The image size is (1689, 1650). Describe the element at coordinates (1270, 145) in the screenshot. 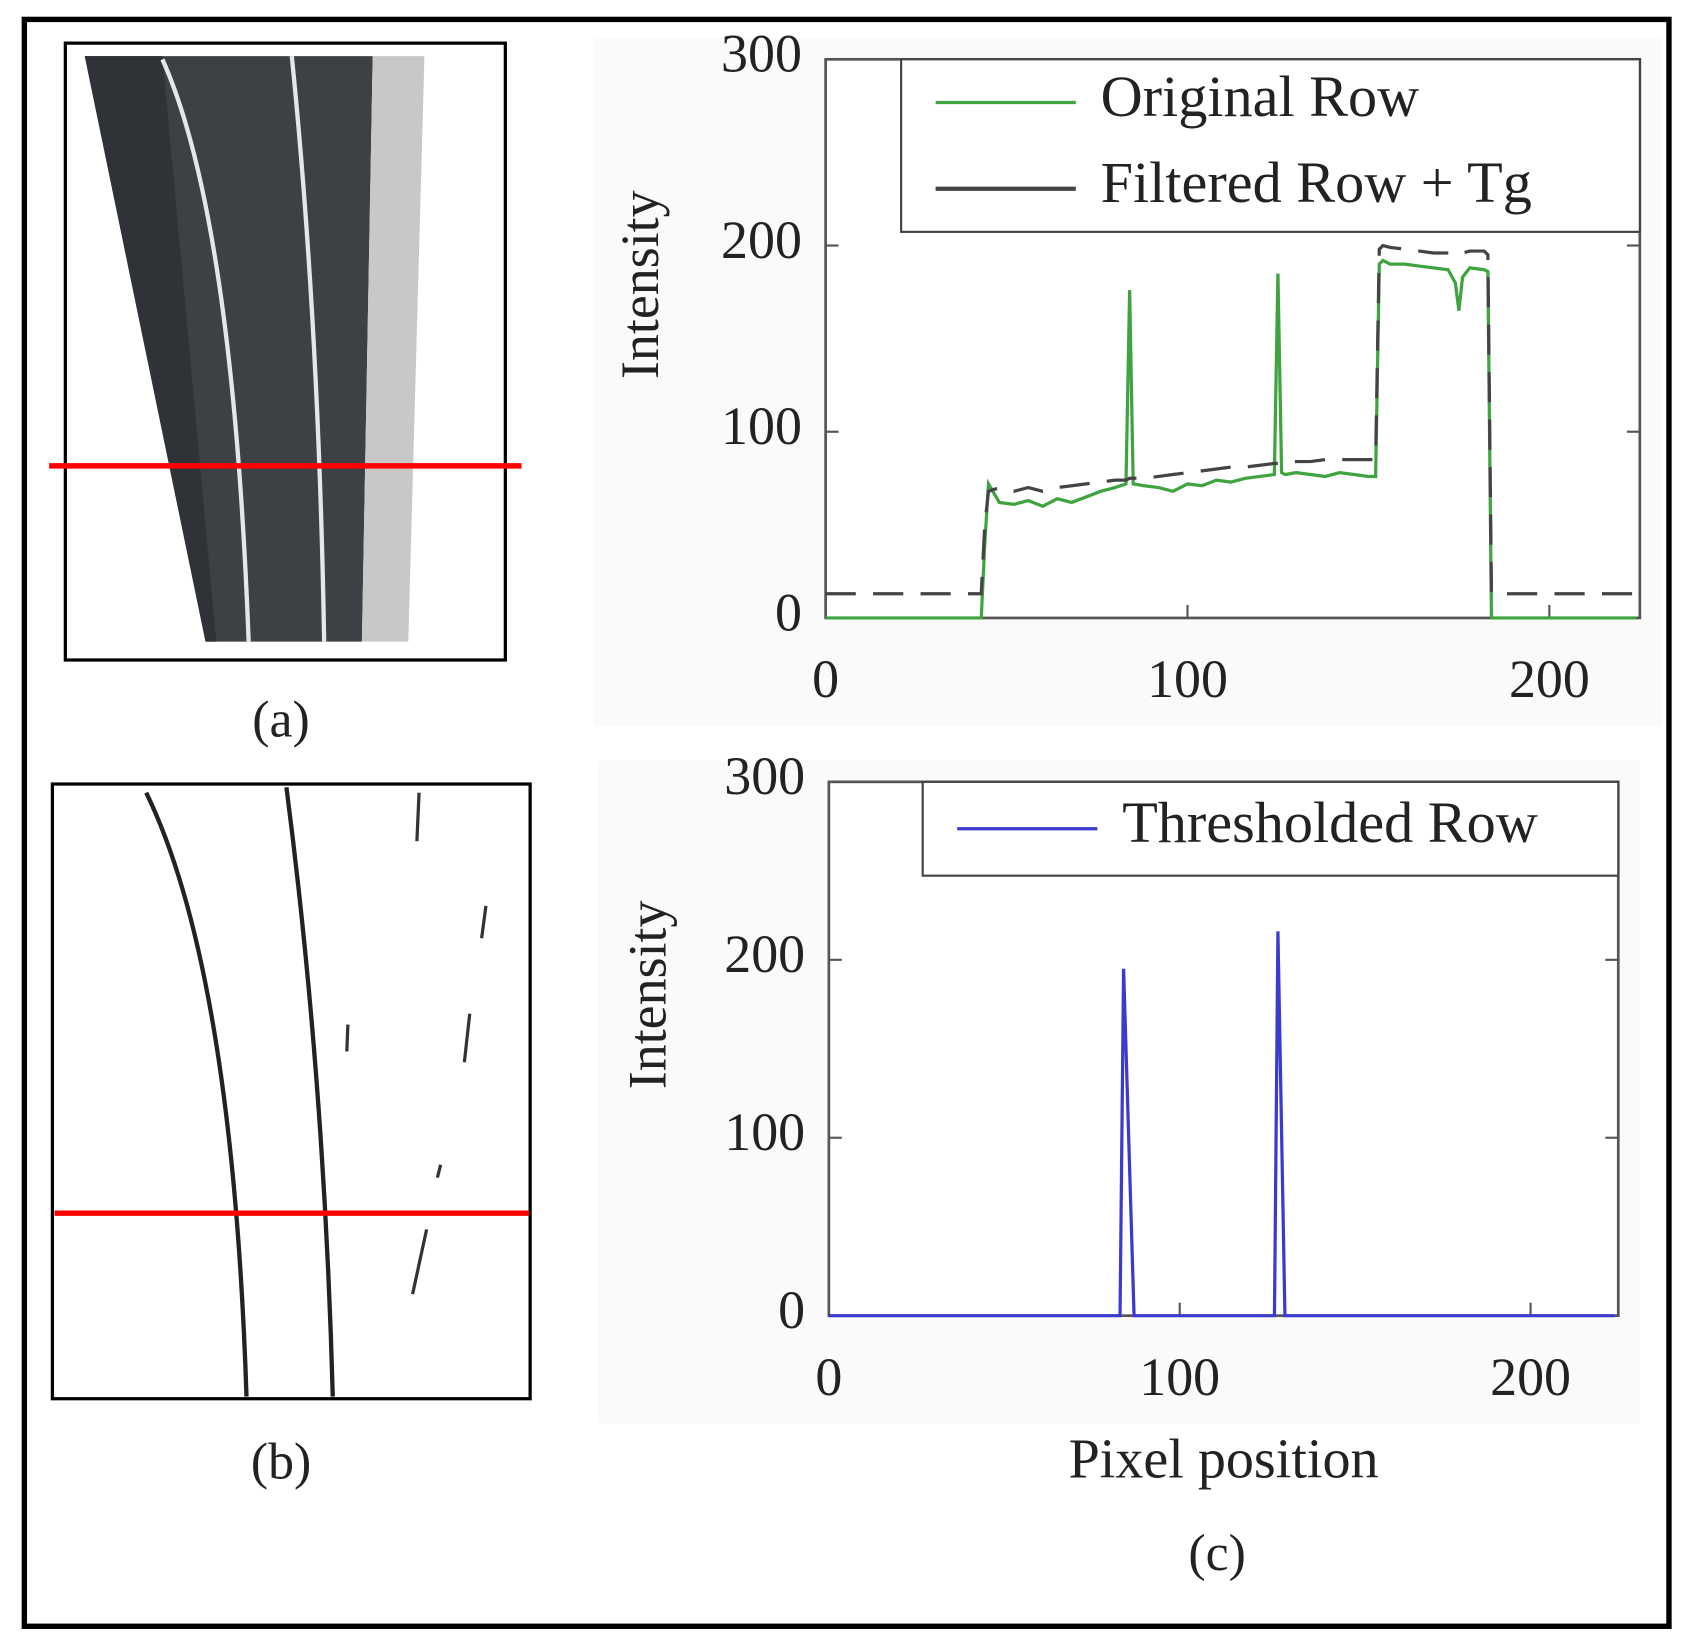

I see `legend-box` at that location.